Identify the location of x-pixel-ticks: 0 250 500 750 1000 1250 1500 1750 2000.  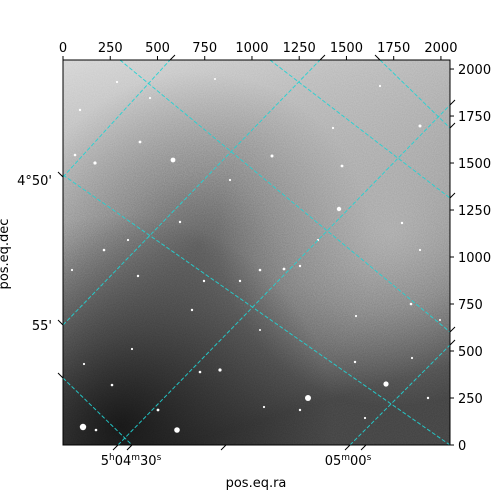
(258, 50).